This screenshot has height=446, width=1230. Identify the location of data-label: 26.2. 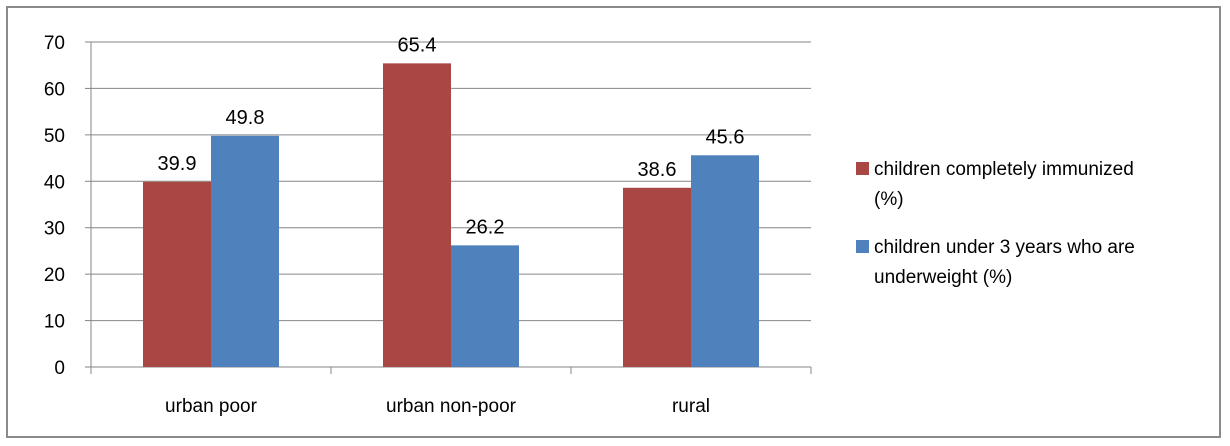
(485, 227).